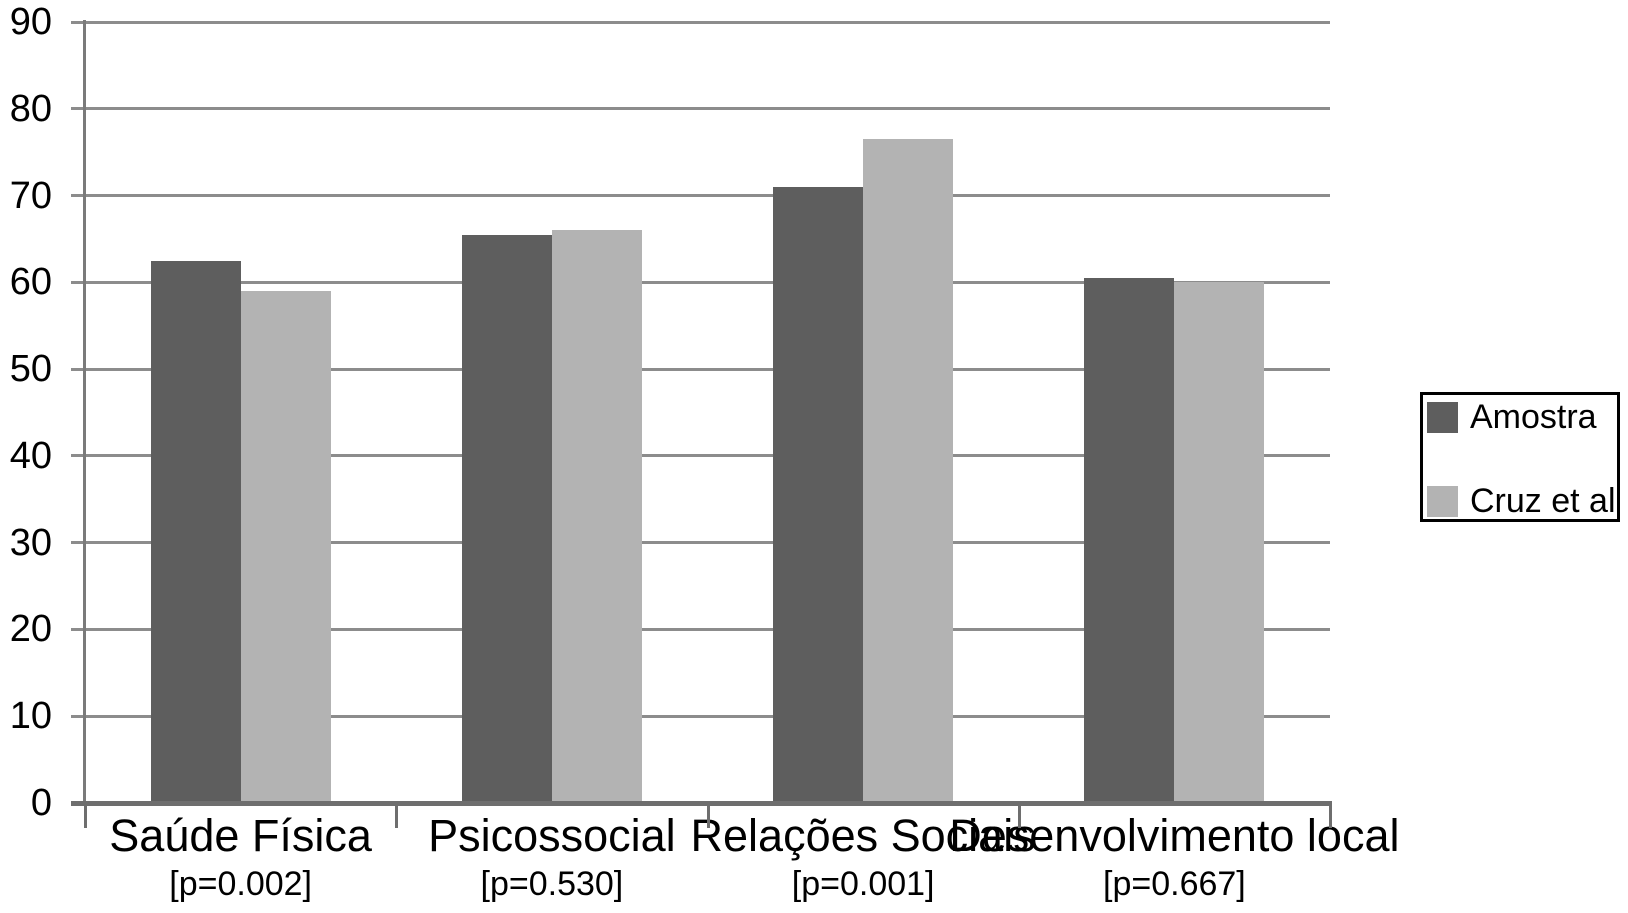  What do you see at coordinates (908, 471) in the screenshot?
I see `bar-series2-cat3` at bounding box center [908, 471].